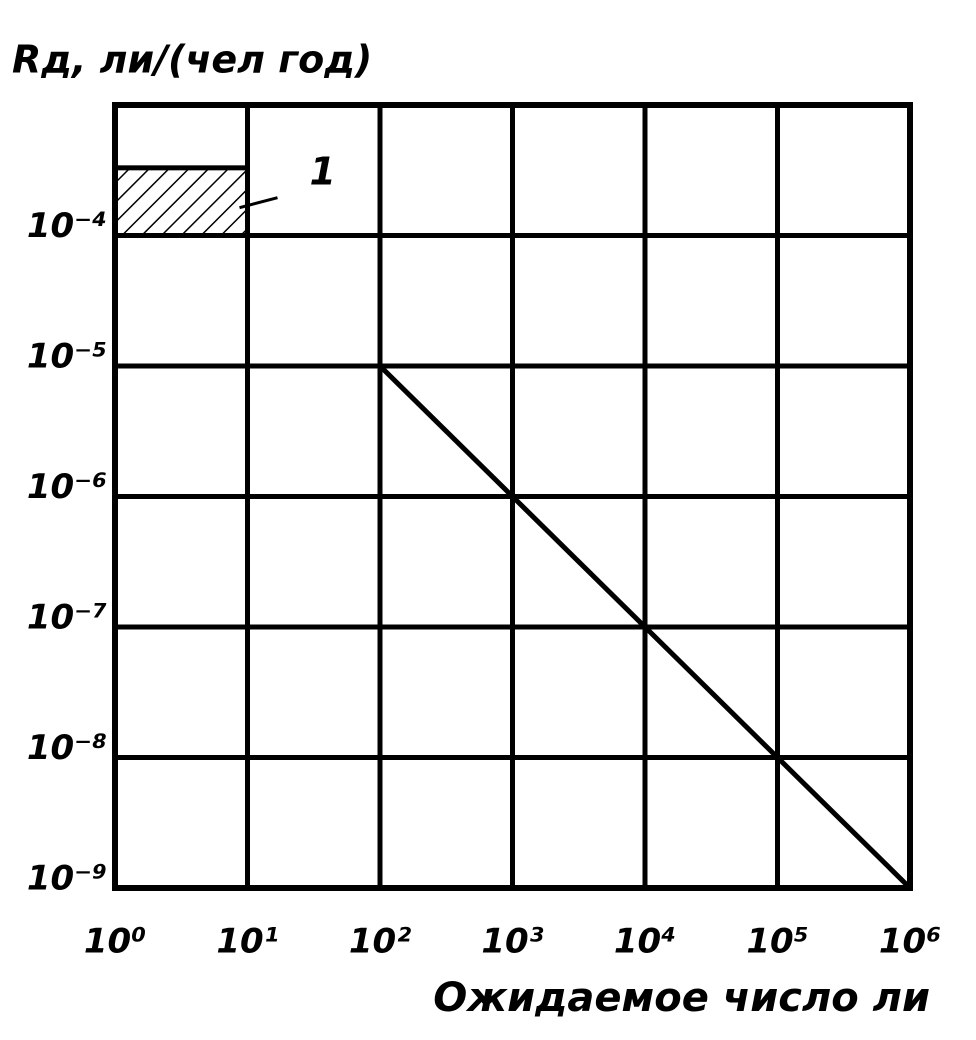 The image size is (976, 1040). Describe the element at coordinates (192, 60) in the screenshot. I see `y-axis-label: Rд, ли/(чел год)` at that location.